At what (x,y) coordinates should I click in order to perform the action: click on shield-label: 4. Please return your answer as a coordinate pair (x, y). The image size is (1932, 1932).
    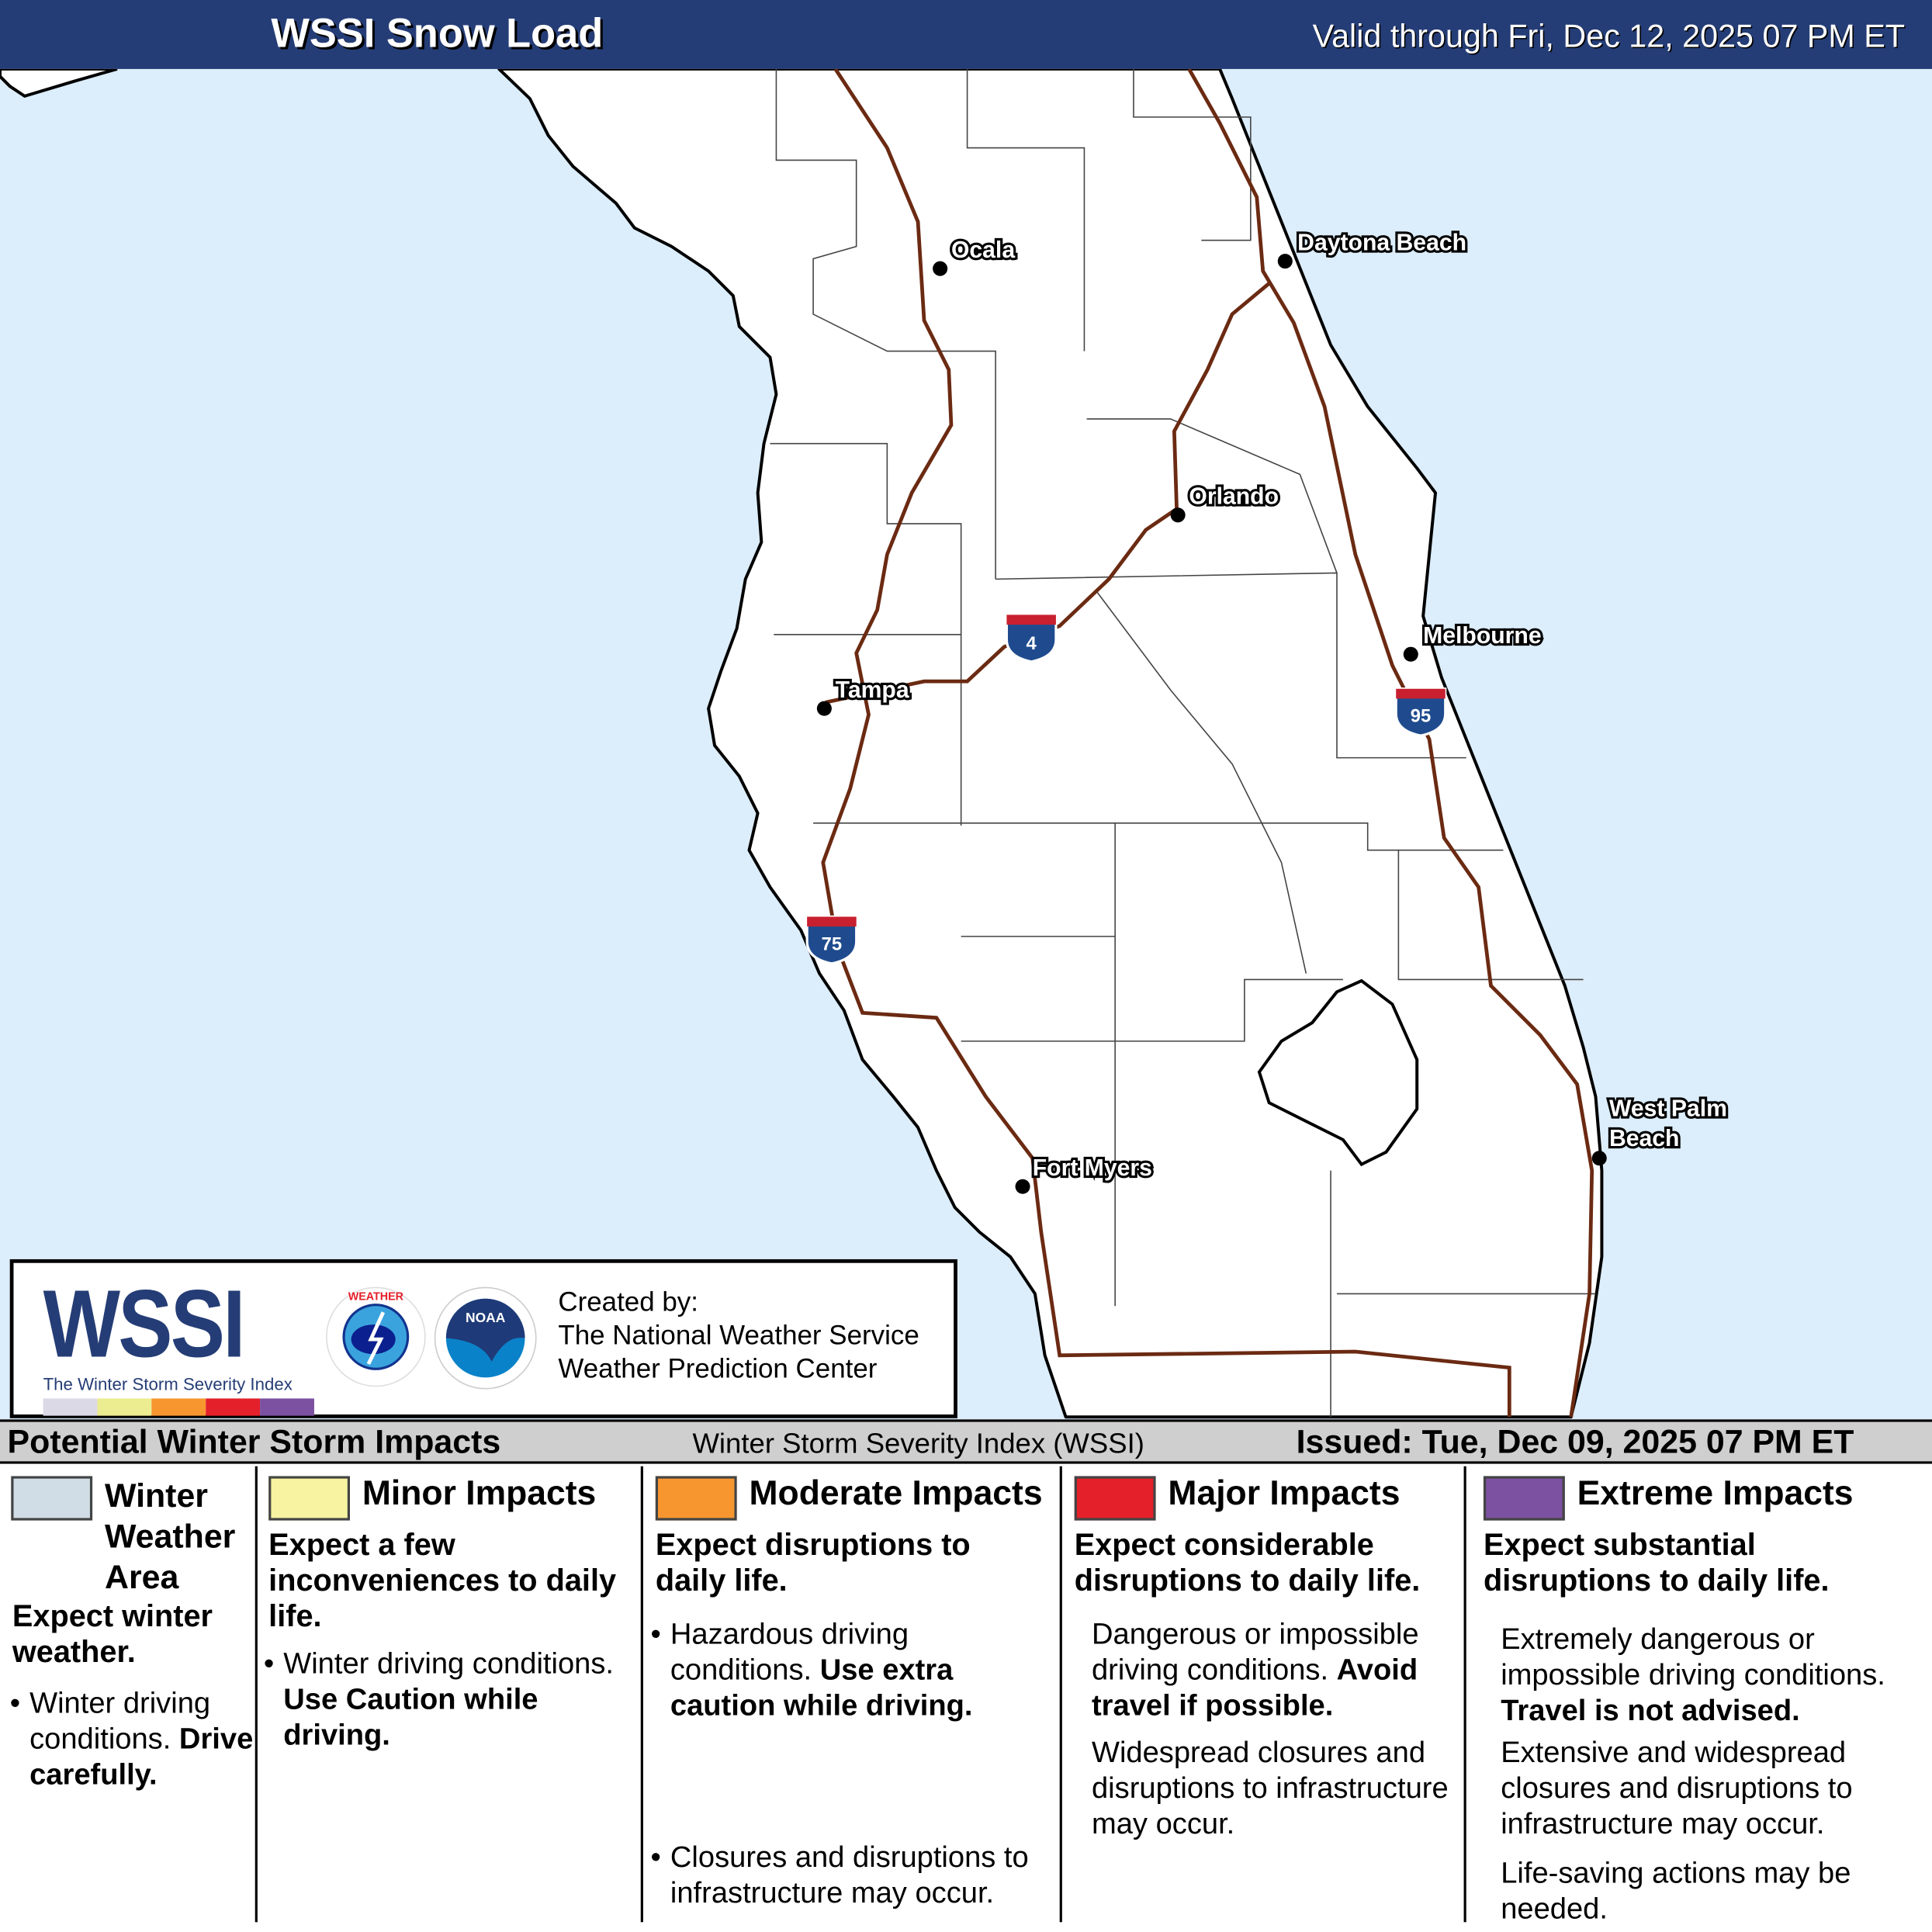
    Looking at the image, I should click on (1032, 643).